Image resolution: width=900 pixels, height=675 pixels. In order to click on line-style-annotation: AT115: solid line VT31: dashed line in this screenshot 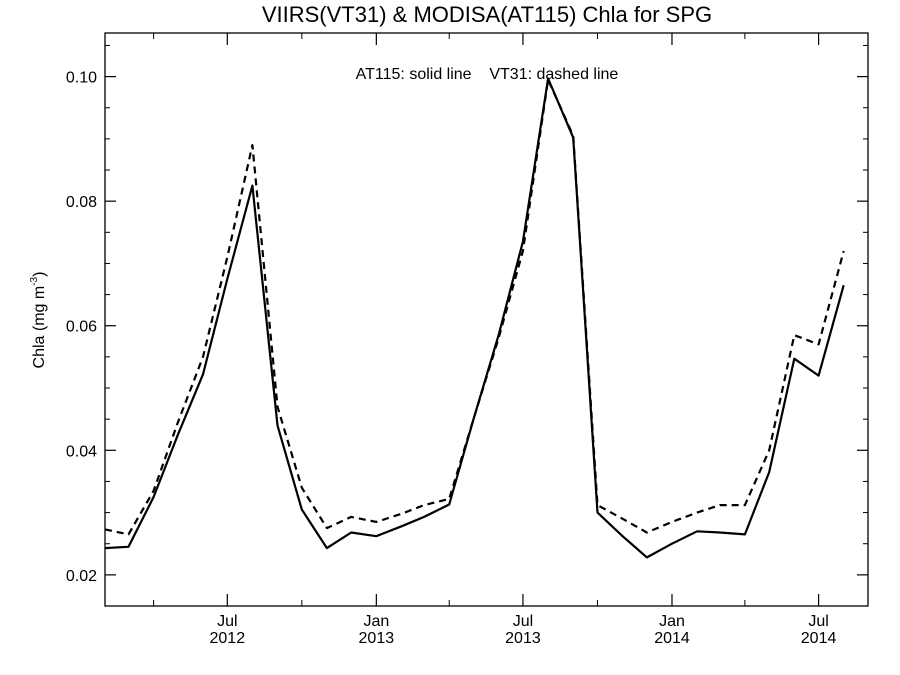, I will do `click(487, 74)`.